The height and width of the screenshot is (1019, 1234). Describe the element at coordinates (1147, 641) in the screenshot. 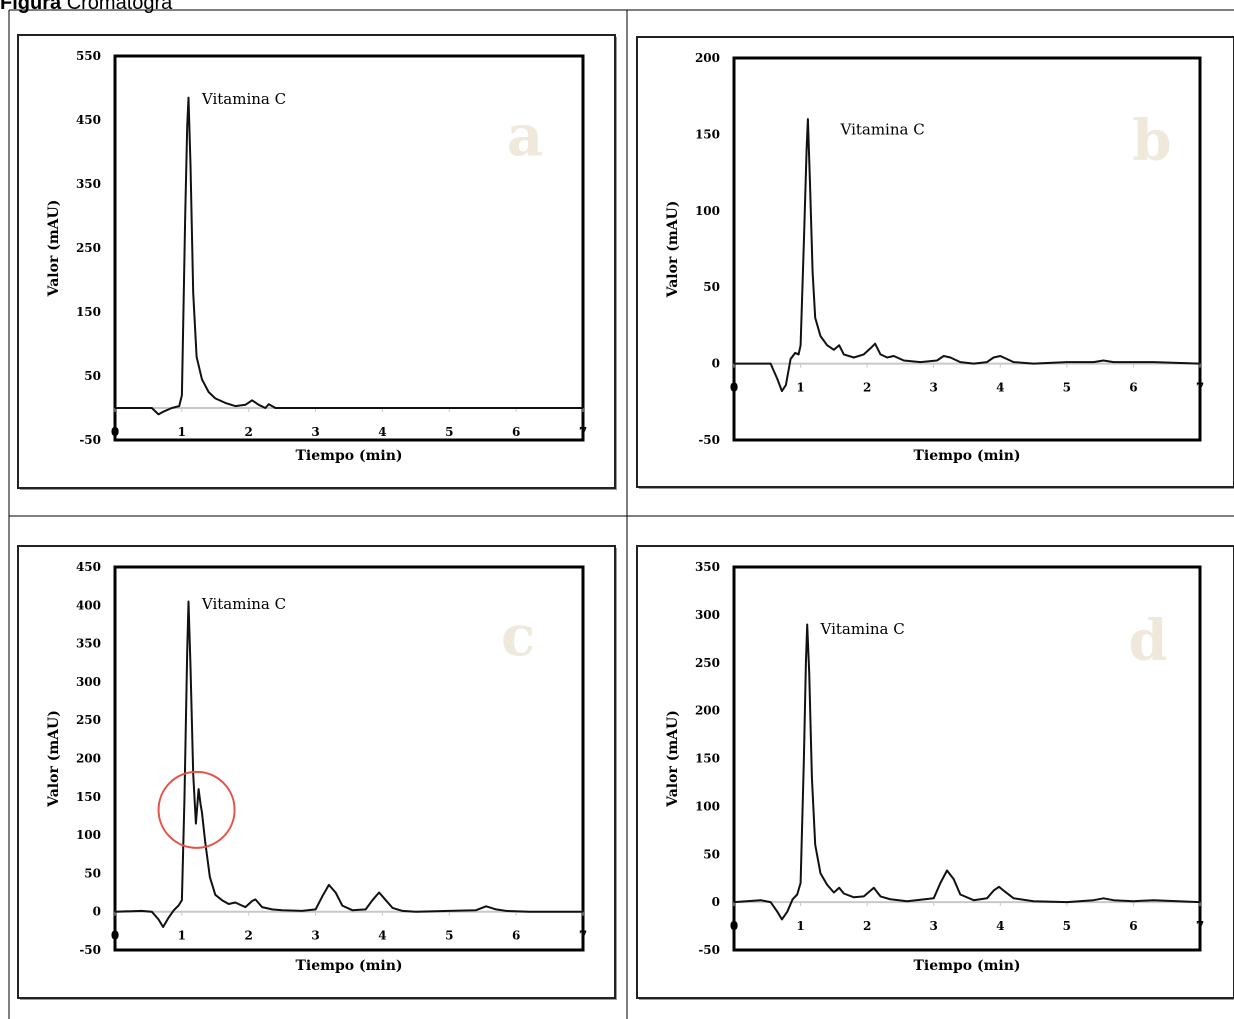

I see `panel-letter: d` at that location.